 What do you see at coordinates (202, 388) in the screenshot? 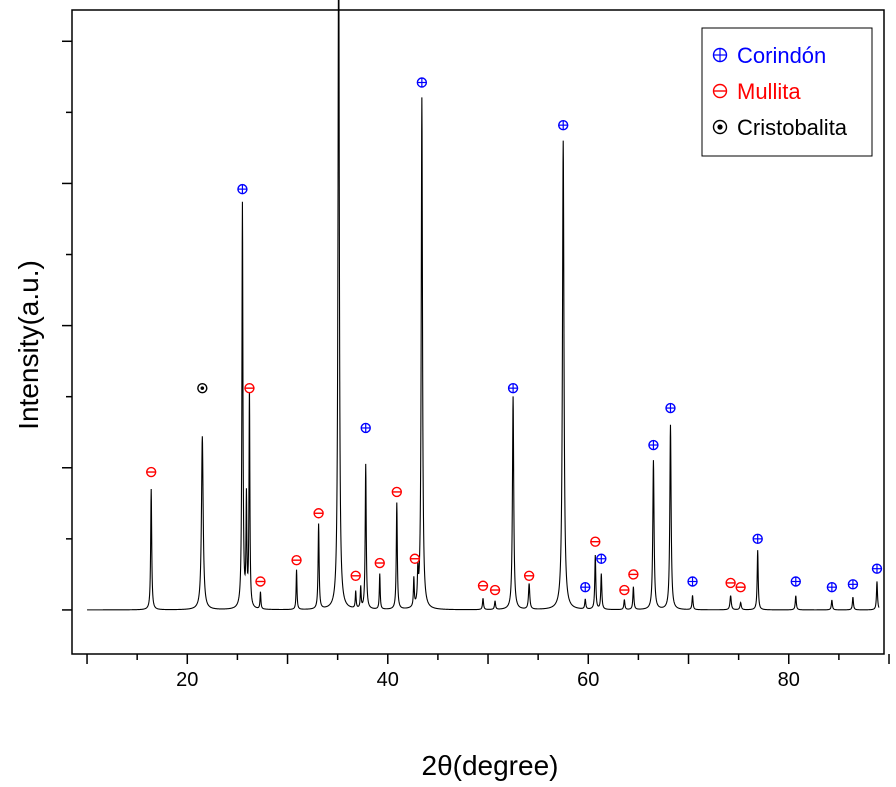
I see `marker-cristobalita` at bounding box center [202, 388].